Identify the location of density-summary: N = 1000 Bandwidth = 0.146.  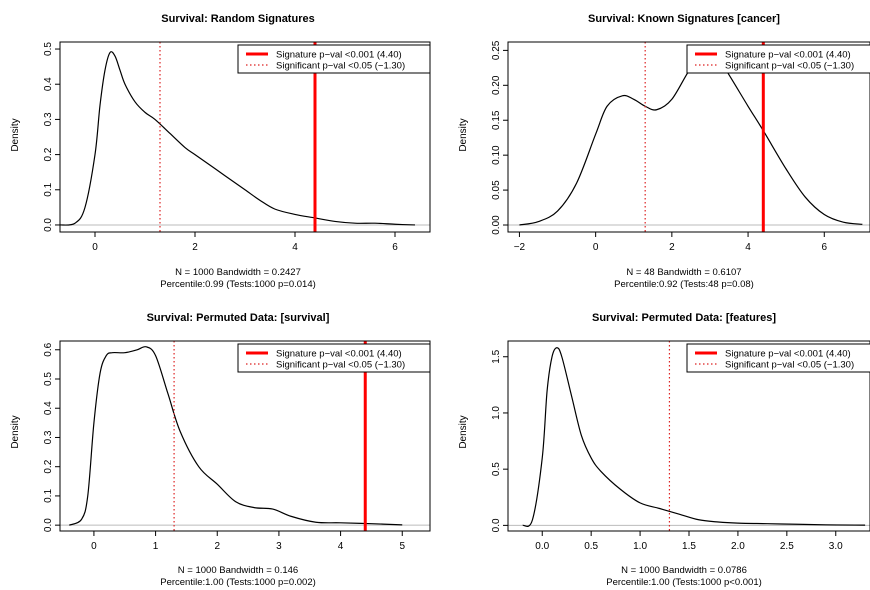
(238, 570).